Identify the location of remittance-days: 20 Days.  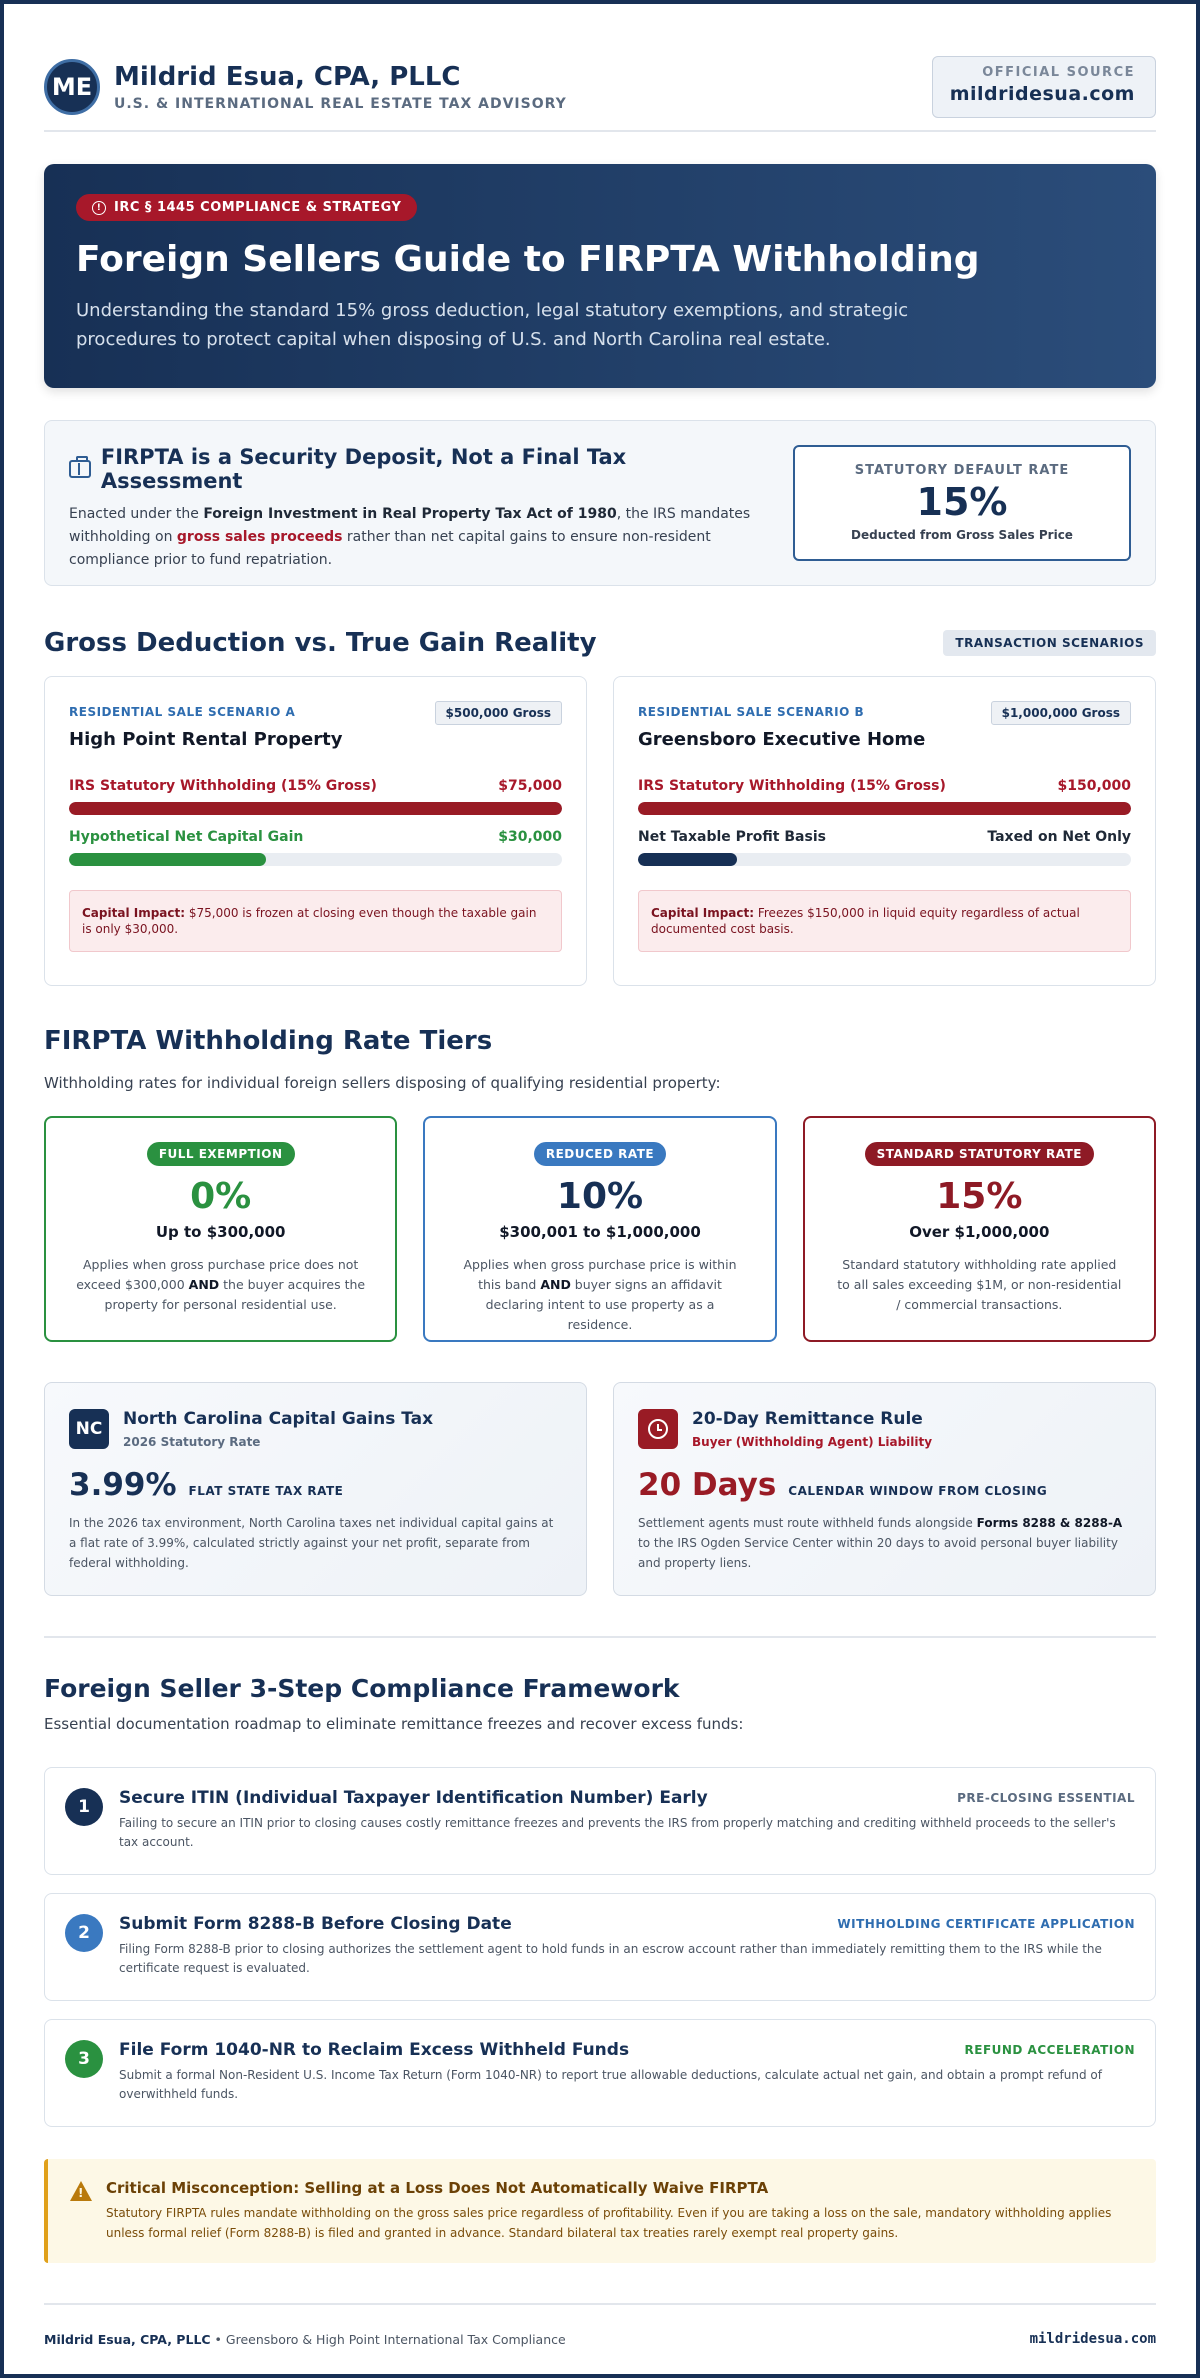
(707, 1485).